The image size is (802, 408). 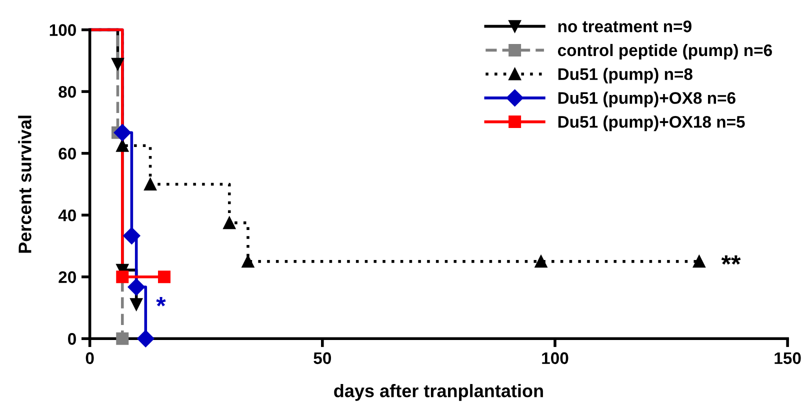 I want to click on y-axis-title: Percent survival, so click(x=25, y=184).